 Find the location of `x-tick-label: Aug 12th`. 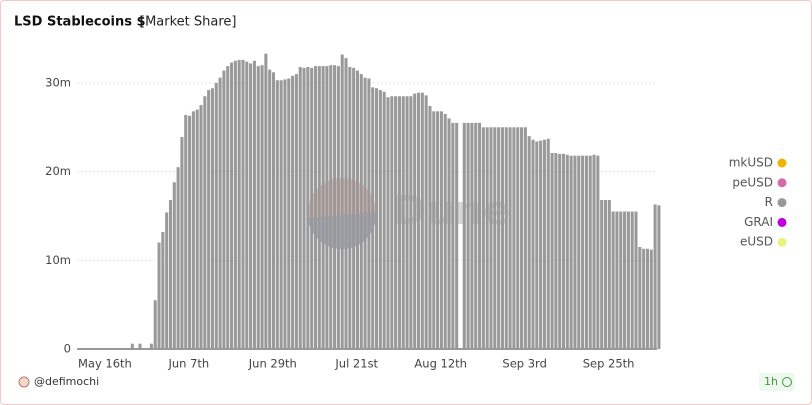

x-tick-label: Aug 12th is located at coordinates (440, 364).